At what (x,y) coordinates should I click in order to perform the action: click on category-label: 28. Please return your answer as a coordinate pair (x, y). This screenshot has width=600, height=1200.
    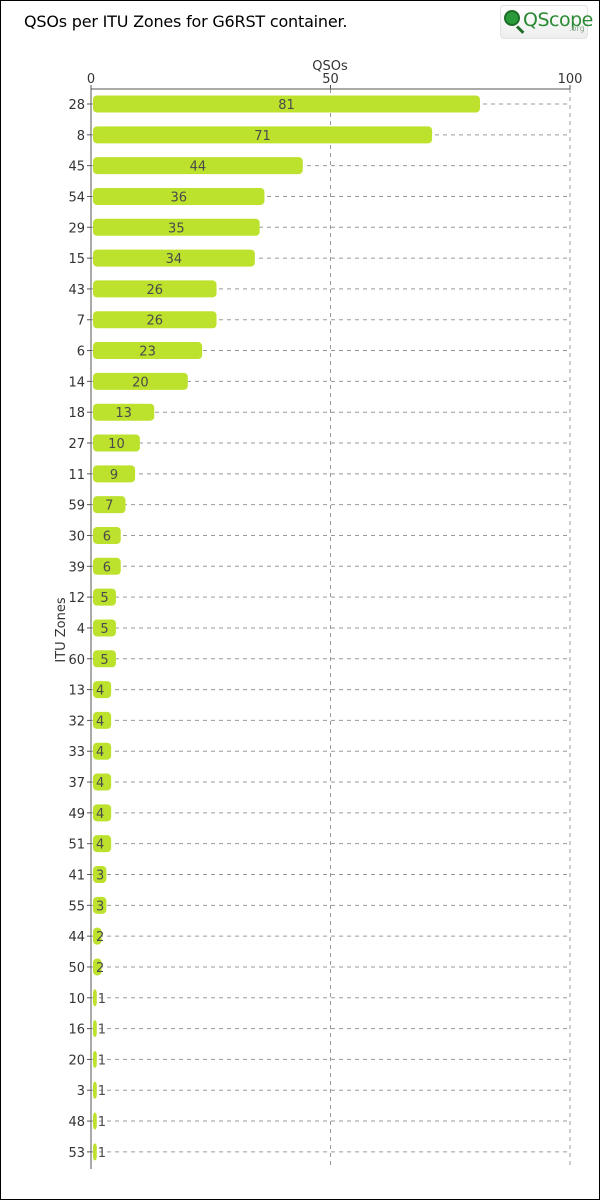
    Looking at the image, I should click on (76, 105).